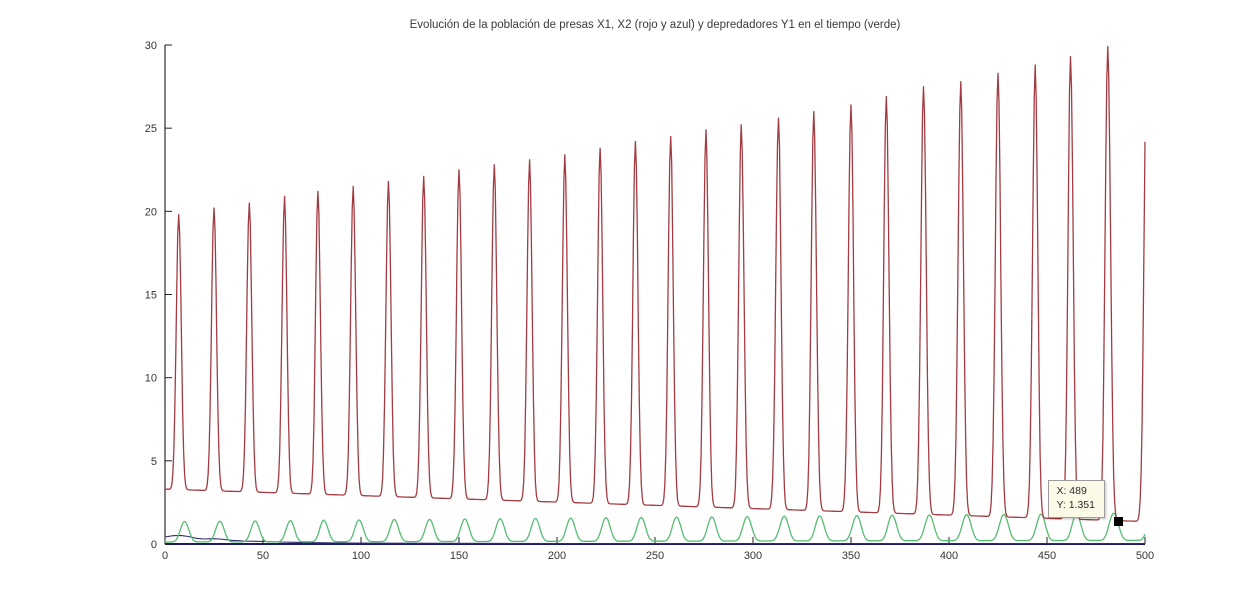  I want to click on datatip-x-value: X: 489, so click(1071, 490).